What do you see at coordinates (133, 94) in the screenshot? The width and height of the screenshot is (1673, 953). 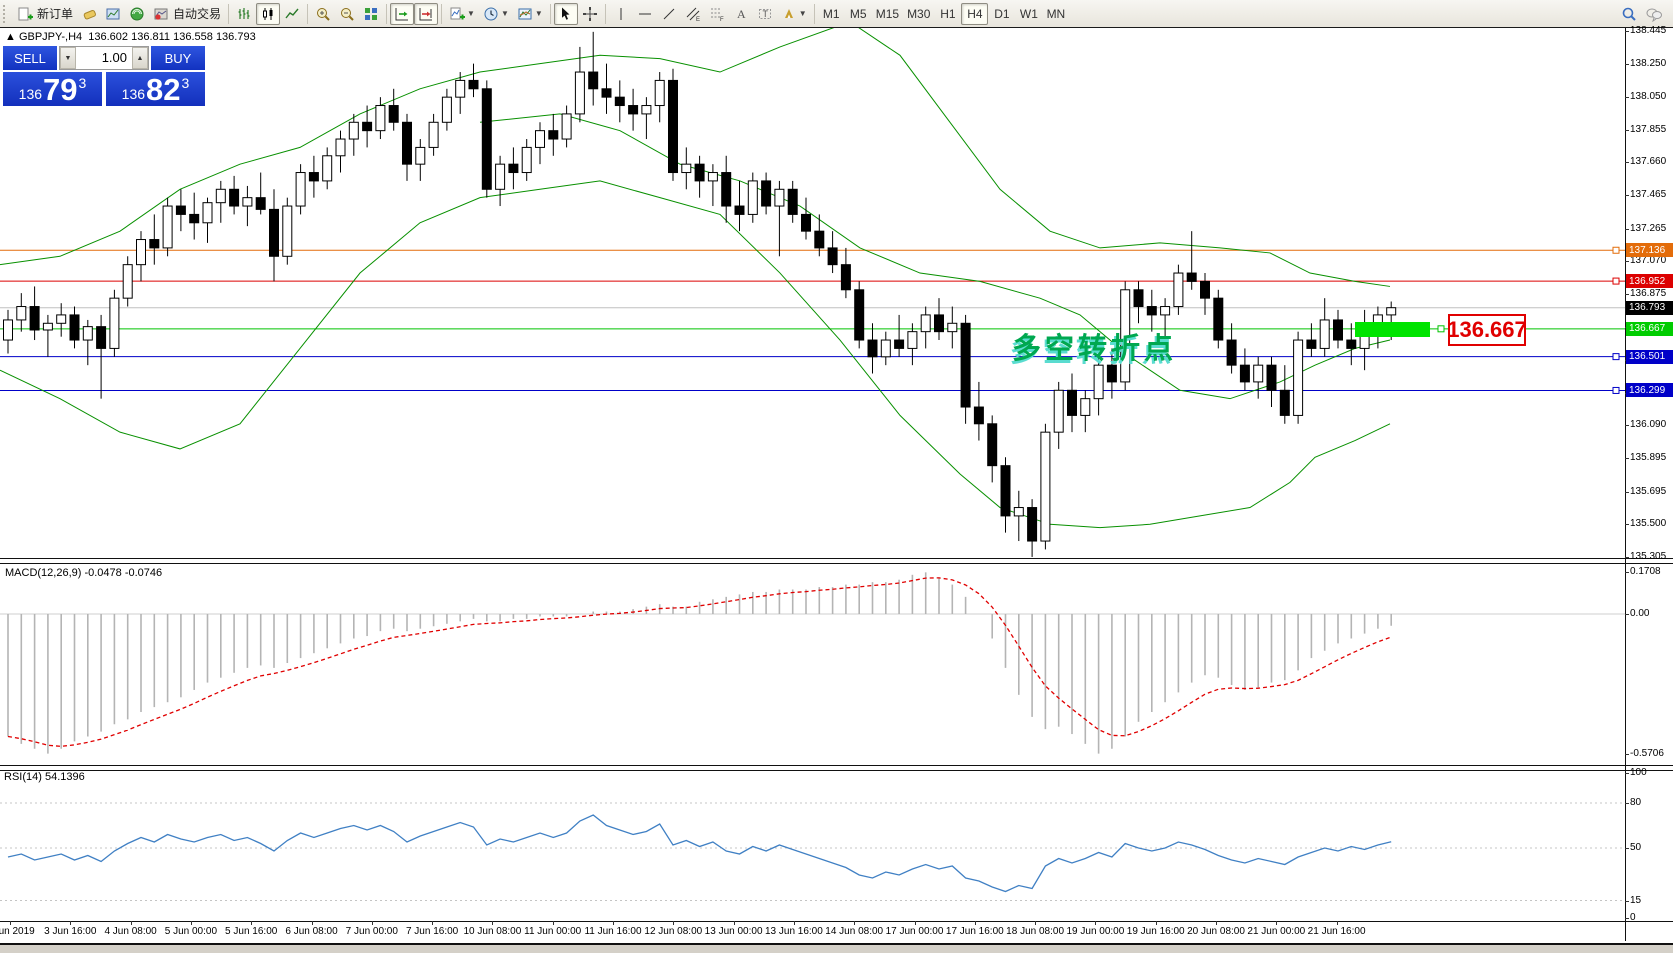 I see `buy-price-prefix: 136` at bounding box center [133, 94].